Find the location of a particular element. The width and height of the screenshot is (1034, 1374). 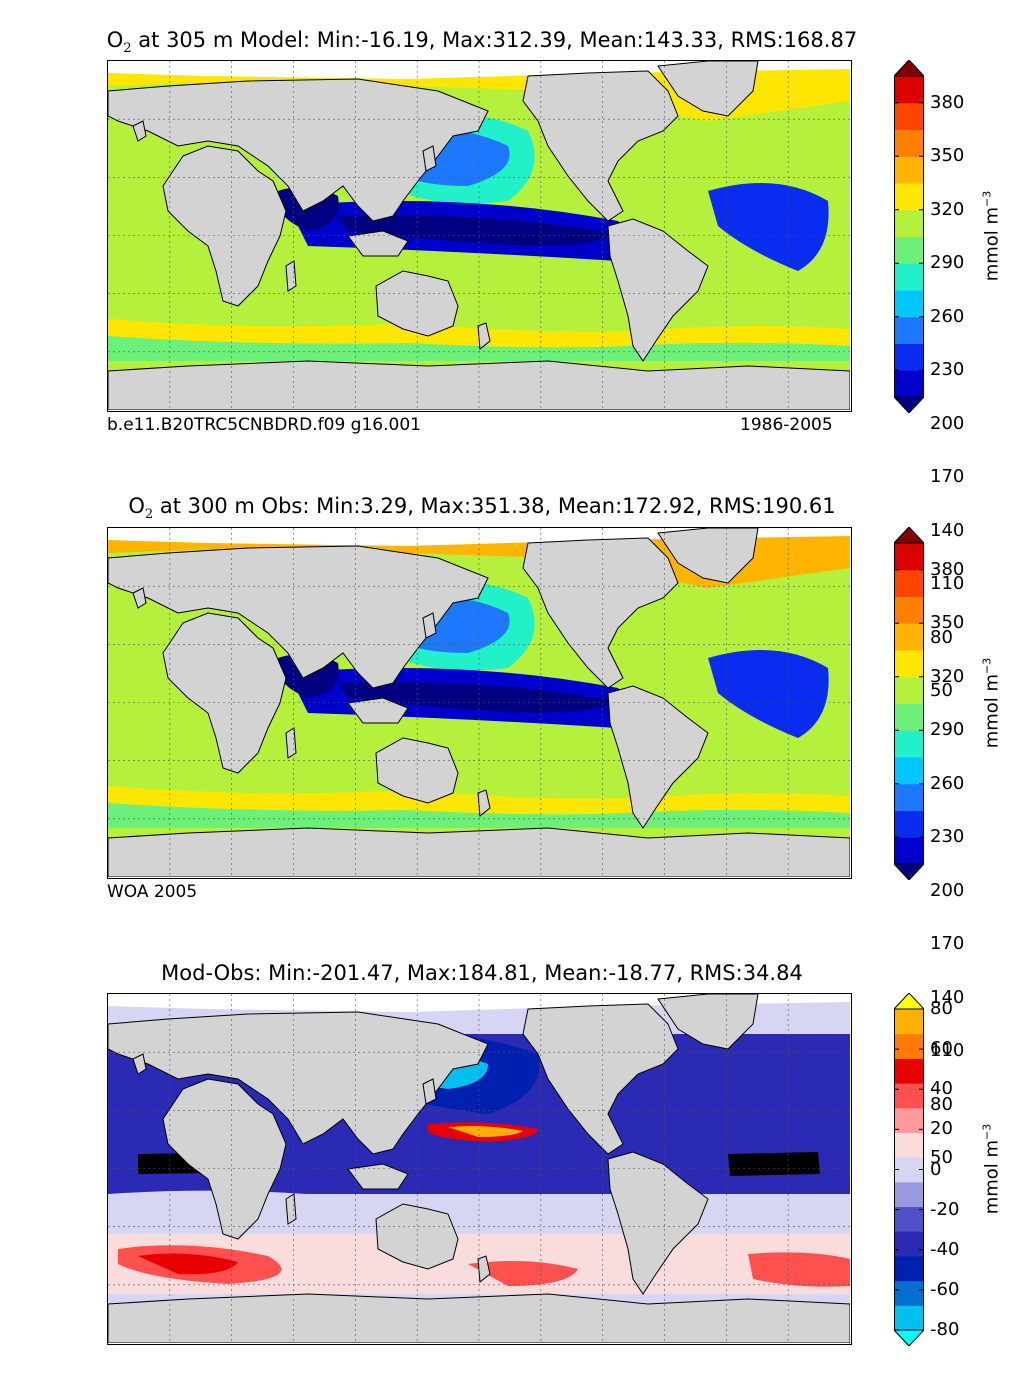

colorbar-tick-label: 320 is located at coordinates (947, 676).